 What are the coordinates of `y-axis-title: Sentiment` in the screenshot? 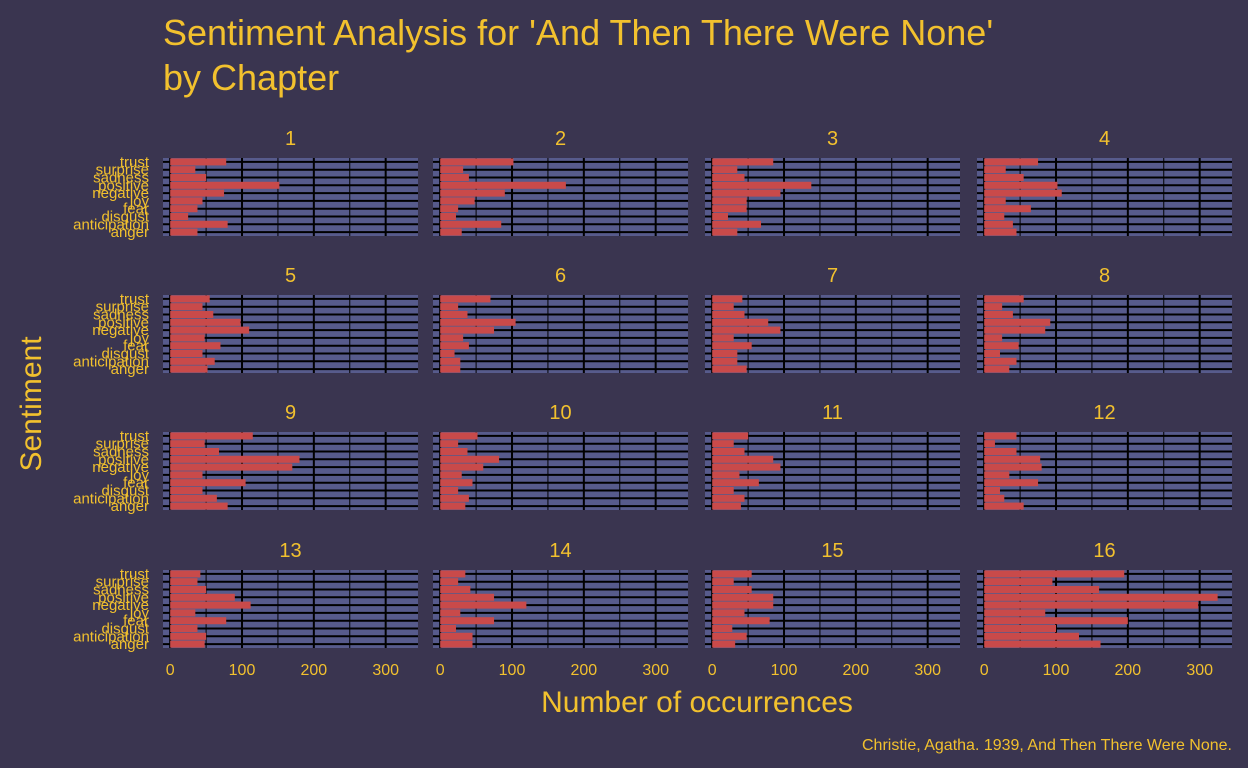 It's located at (31, 404).